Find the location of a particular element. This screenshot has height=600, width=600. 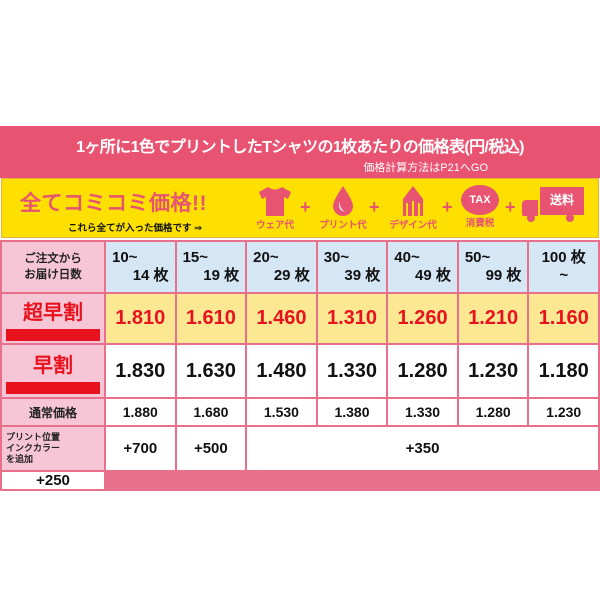

price-cell: 1.530 is located at coordinates (281, 412).